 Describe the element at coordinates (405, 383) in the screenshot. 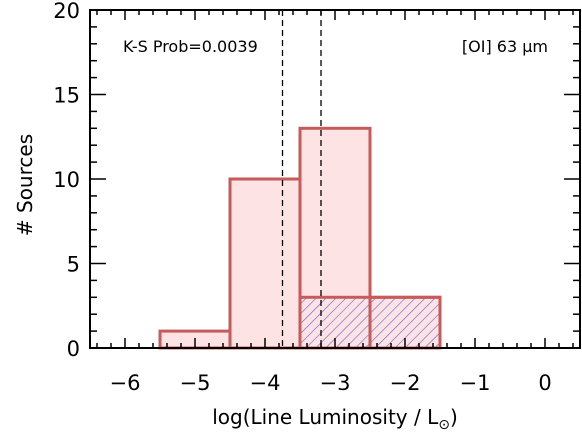

I see `x-tick-label: −2` at that location.